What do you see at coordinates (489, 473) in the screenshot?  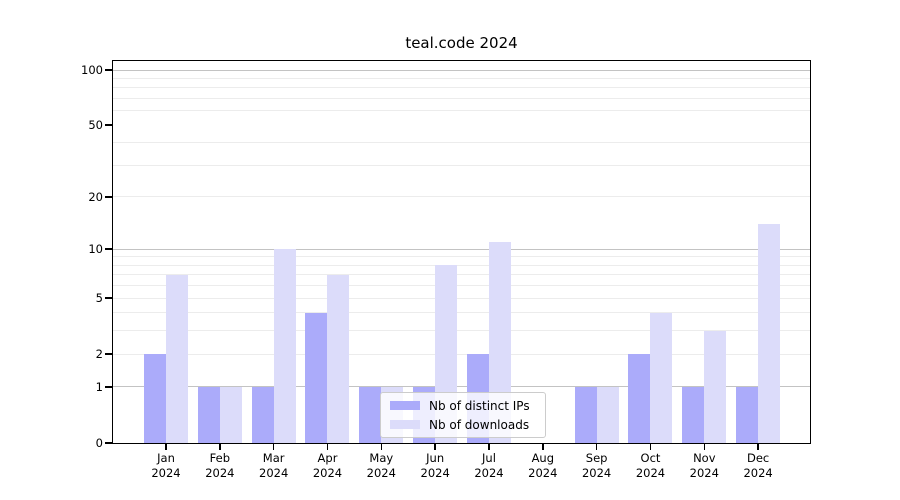 I see `x-tick-label-year-jul: 2024` at bounding box center [489, 473].